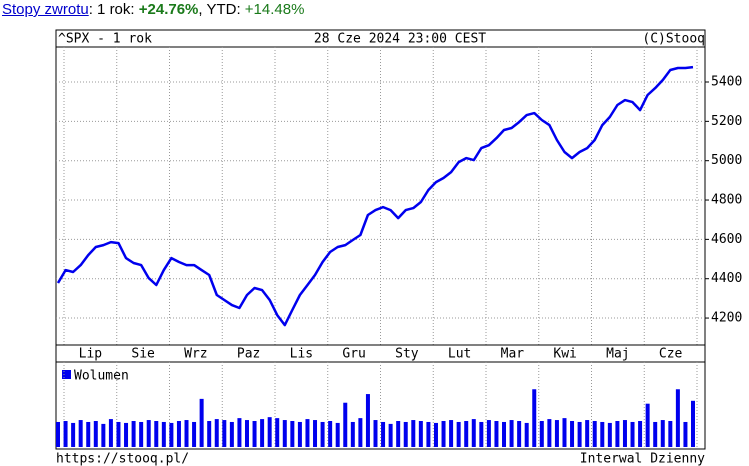  Describe the element at coordinates (564, 354) in the screenshot. I see `x-tick-label: Kwi` at that location.